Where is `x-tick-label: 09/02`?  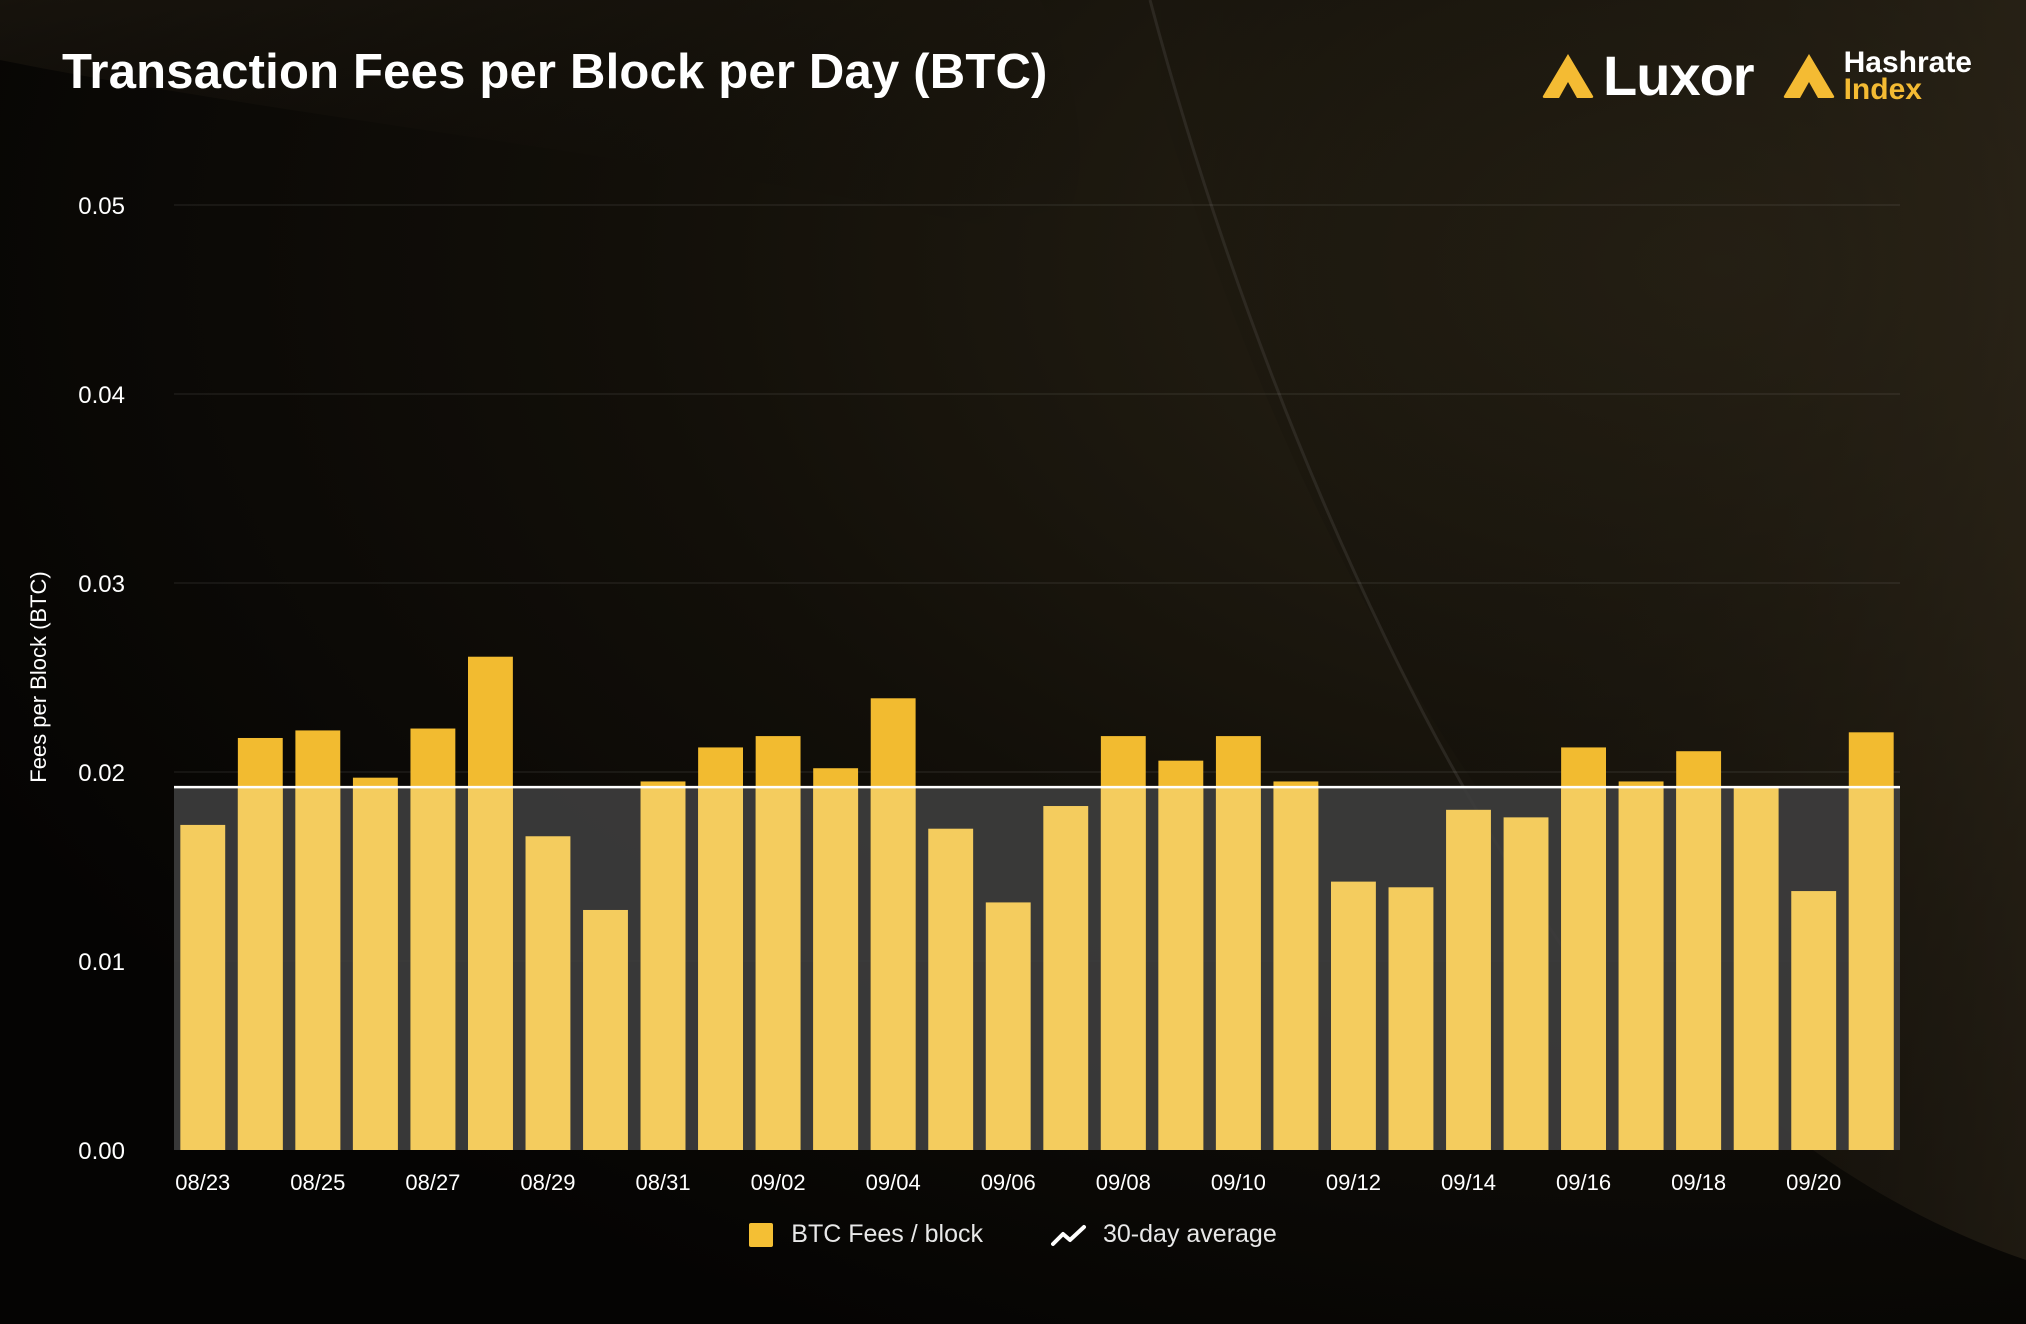
x-tick-label: 09/02 is located at coordinates (778, 1182).